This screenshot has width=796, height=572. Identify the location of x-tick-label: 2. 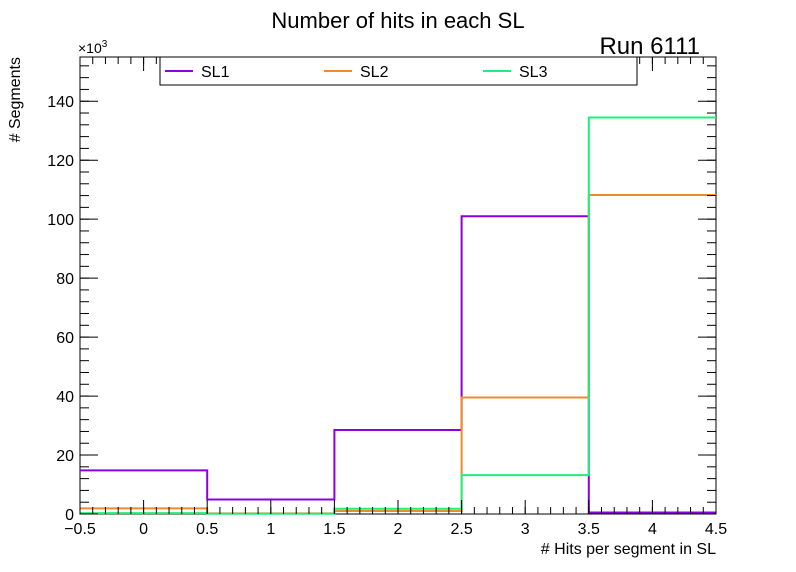
(398, 529).